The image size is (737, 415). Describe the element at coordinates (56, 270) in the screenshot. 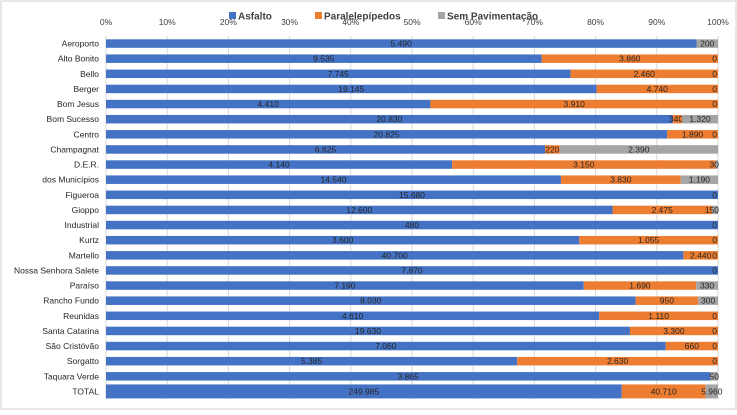

I see `category-label: Nossa Senhora Salete` at that location.